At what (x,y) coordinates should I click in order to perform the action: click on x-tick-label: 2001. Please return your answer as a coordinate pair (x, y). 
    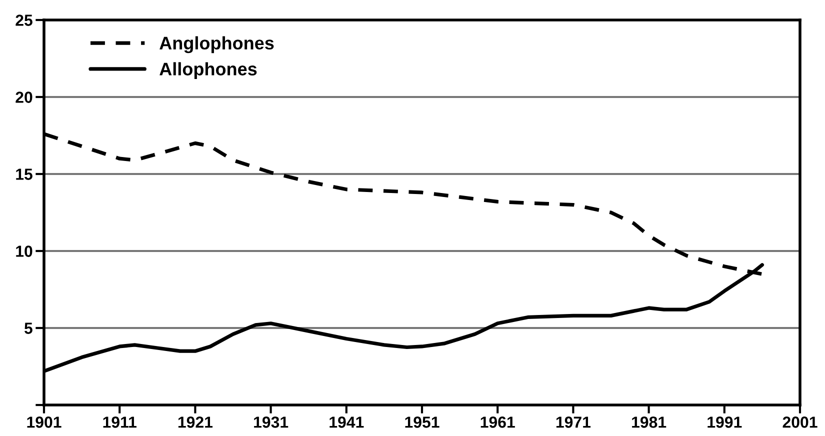
    Looking at the image, I should click on (800, 422).